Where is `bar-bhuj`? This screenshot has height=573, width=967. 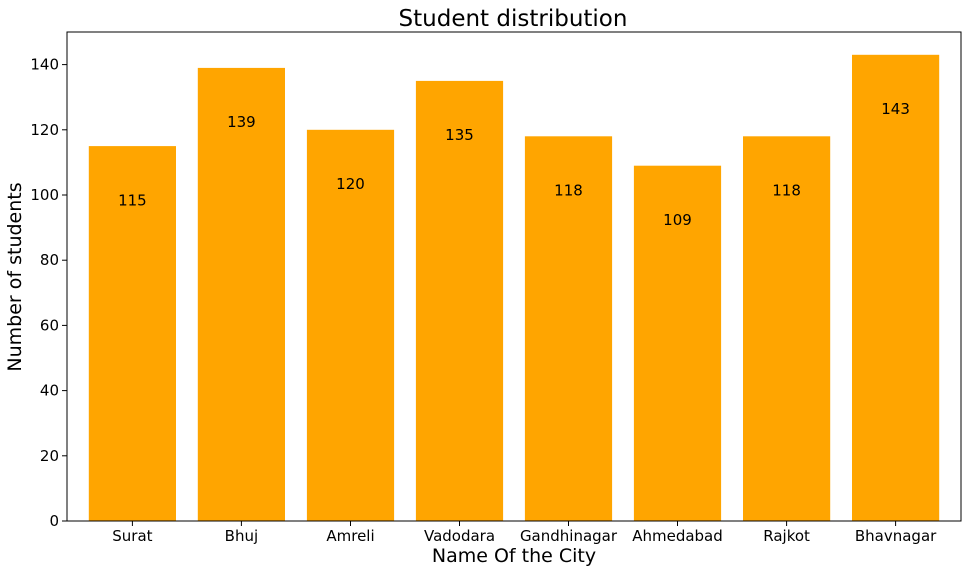
bar-bhuj is located at coordinates (241, 294).